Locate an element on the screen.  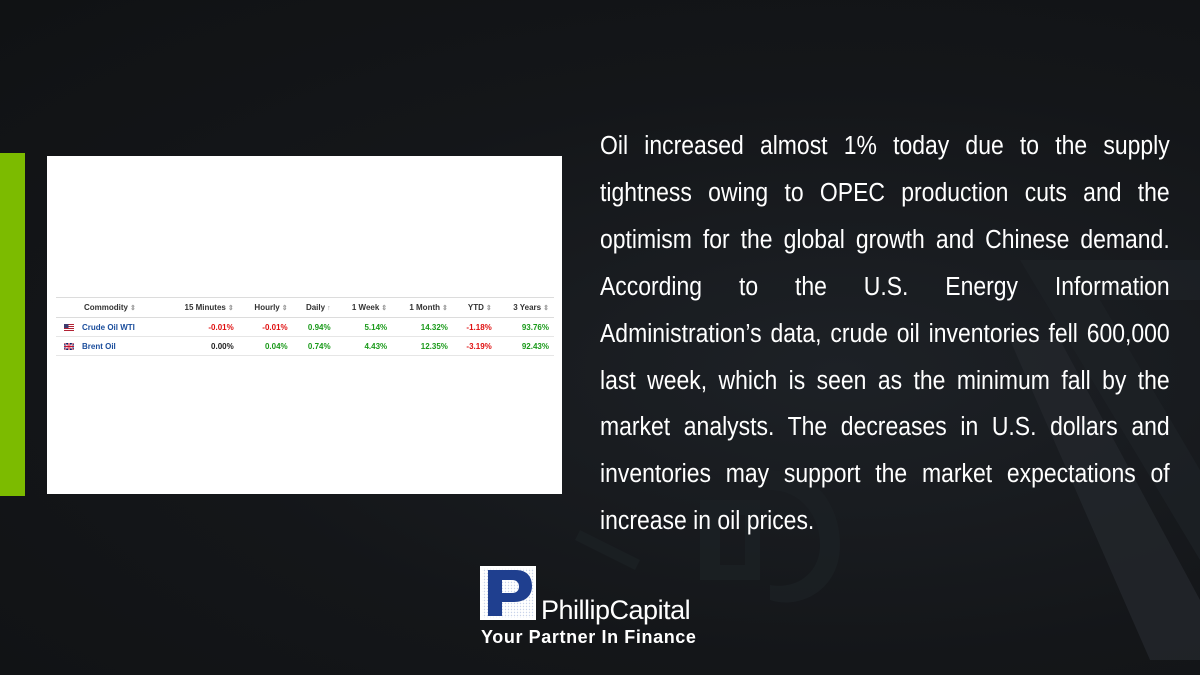
brand-tagline: Your Partner In Finance is located at coordinates (589, 637).